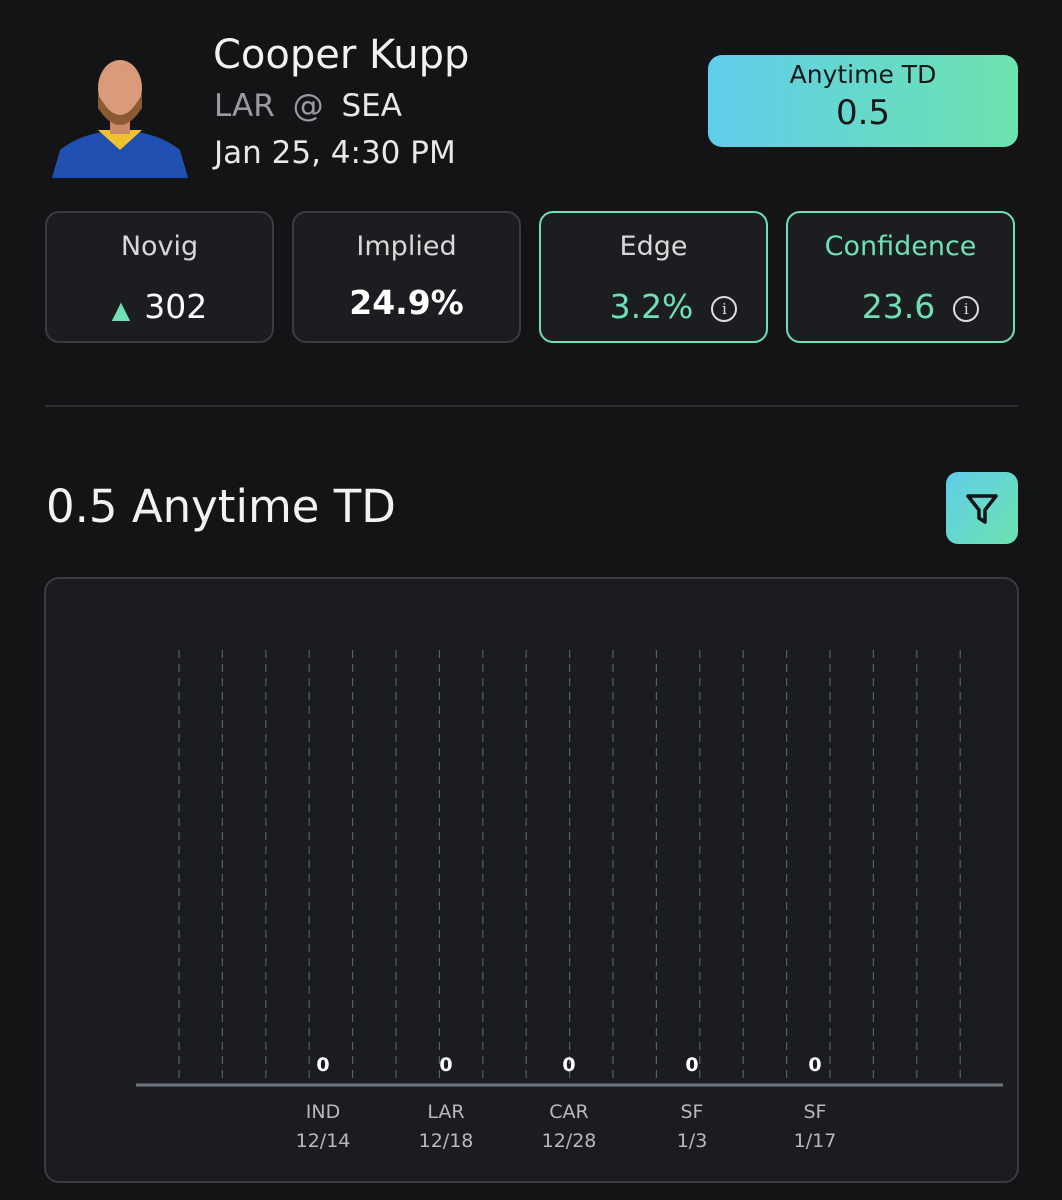  What do you see at coordinates (692, 1141) in the screenshot?
I see `x-tick-date: 1/3` at bounding box center [692, 1141].